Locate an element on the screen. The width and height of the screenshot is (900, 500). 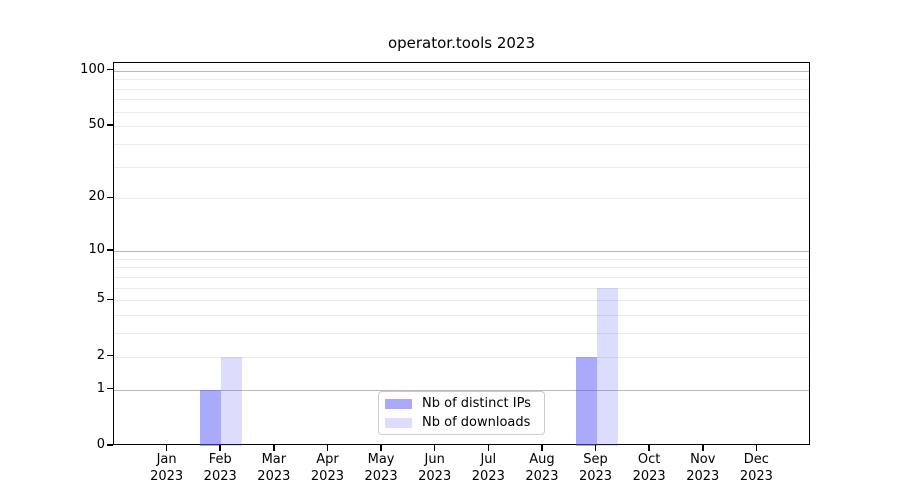
legend-swatch-downloads is located at coordinates (398, 422).